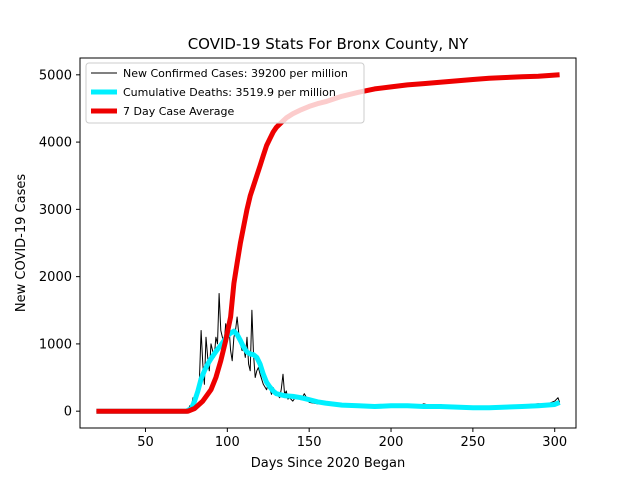  What do you see at coordinates (68, 412) in the screenshot?
I see `y-tick-label: 0` at bounding box center [68, 412].